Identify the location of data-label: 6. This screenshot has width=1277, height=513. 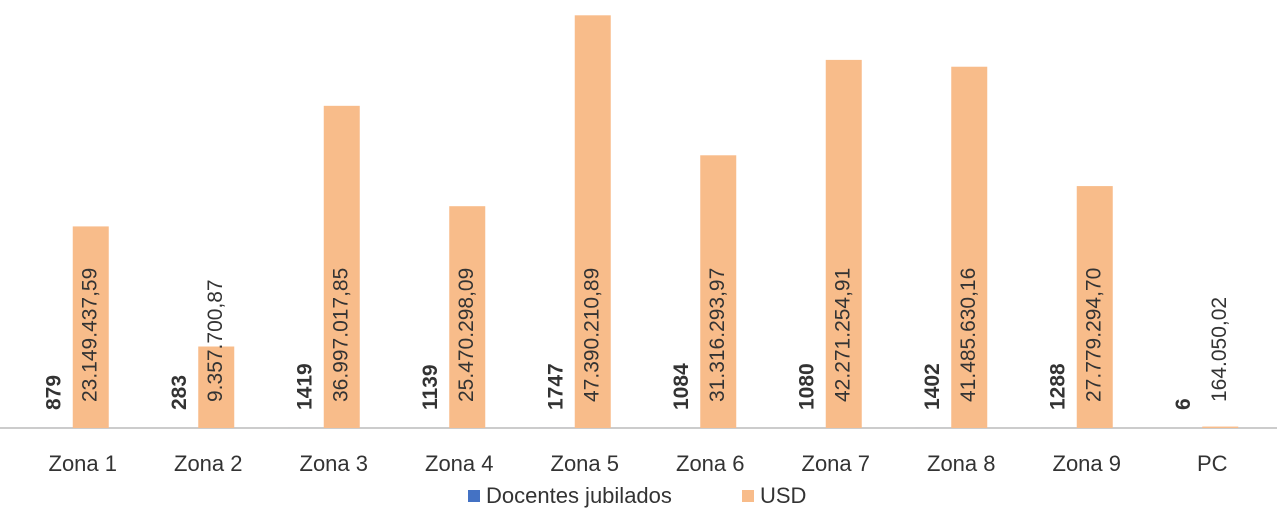
(1183, 404).